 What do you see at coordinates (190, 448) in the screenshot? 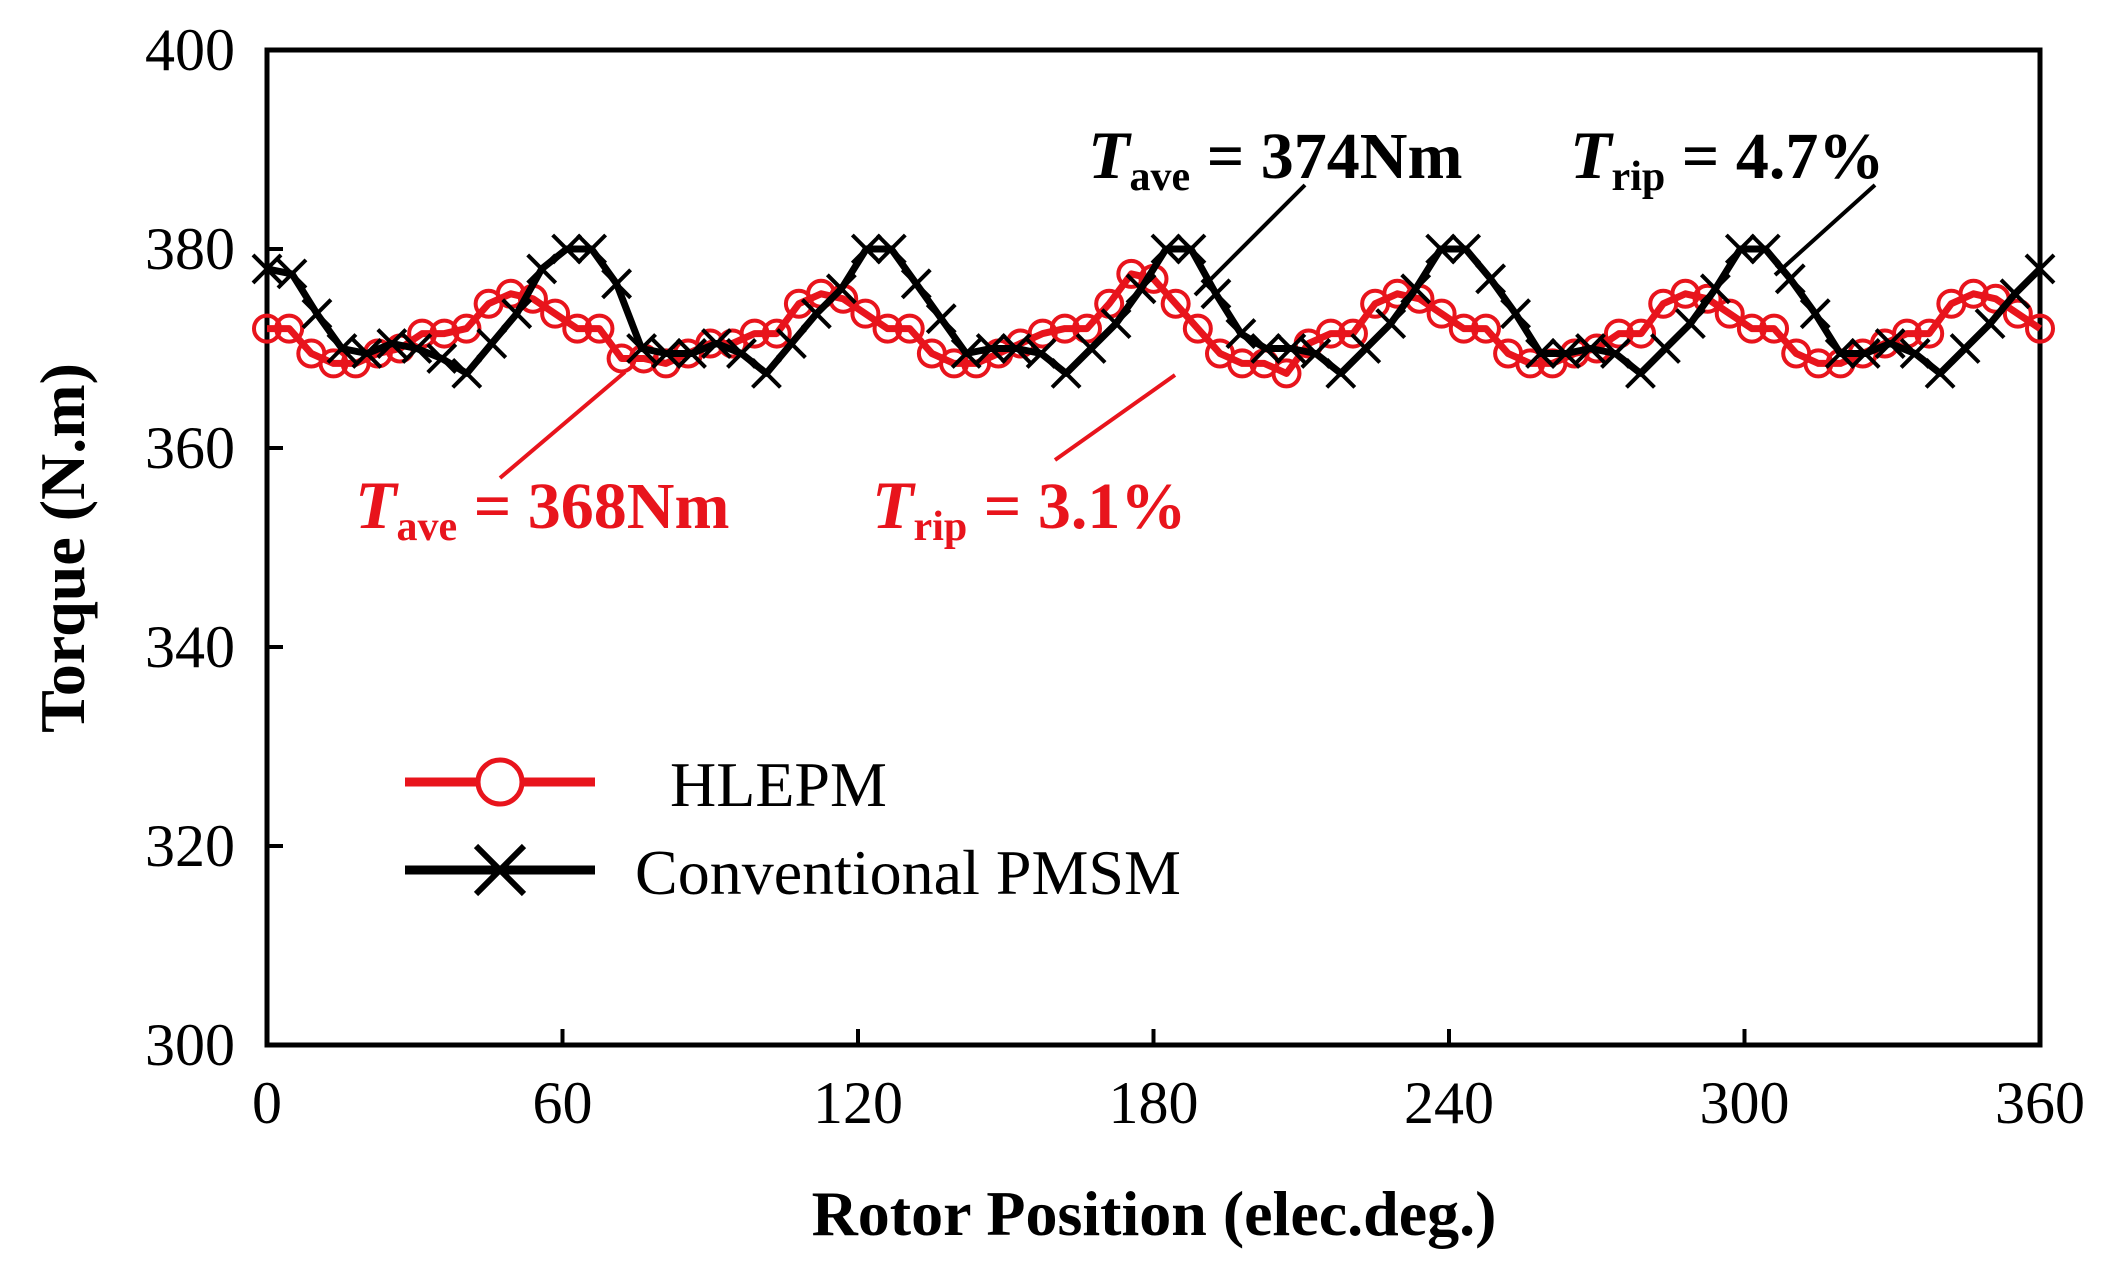
I see `y-tick-label: 360` at bounding box center [190, 448].